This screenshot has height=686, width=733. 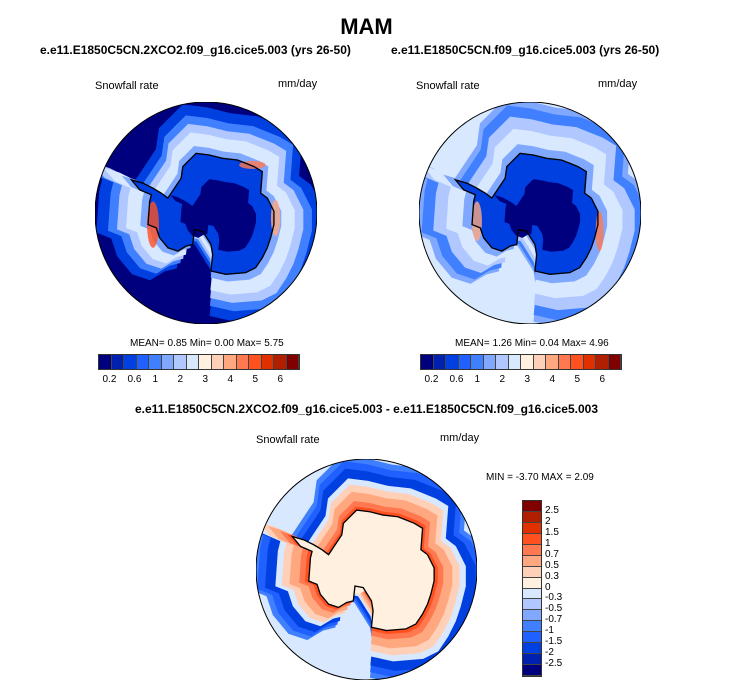 What do you see at coordinates (577, 379) in the screenshot?
I see `colorbar-tick-label: 5` at bounding box center [577, 379].